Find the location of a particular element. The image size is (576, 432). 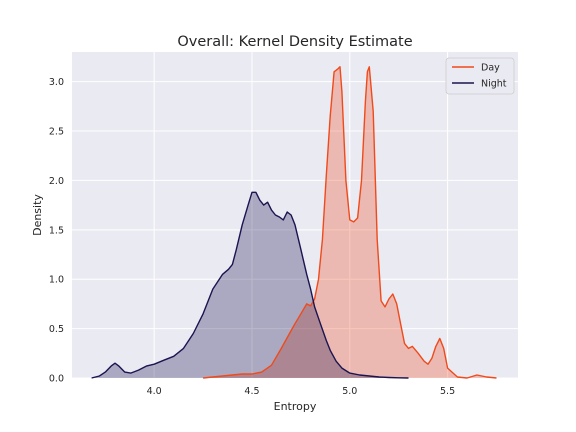

y-tick-label: 1.0 is located at coordinates (56, 280).